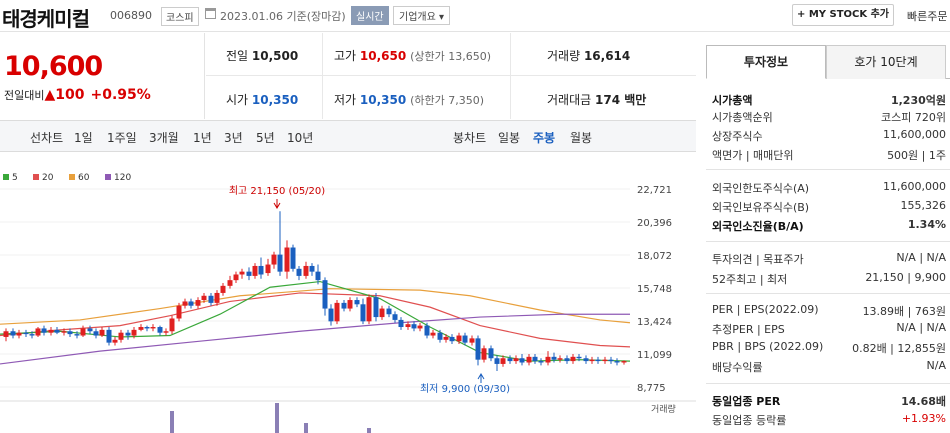 The width and height of the screenshot is (950, 433). I want to click on tab-orderbook: 호가 10단계, so click(886, 62).